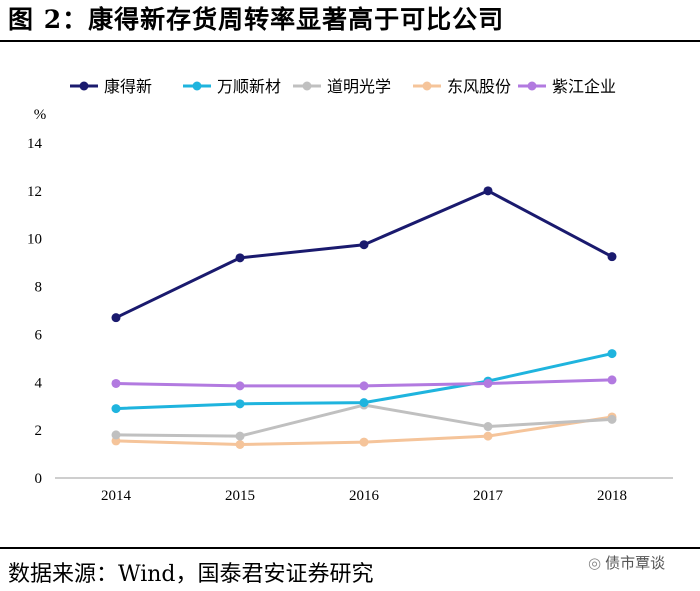  I want to click on x-tick-label: 2017, so click(488, 496).